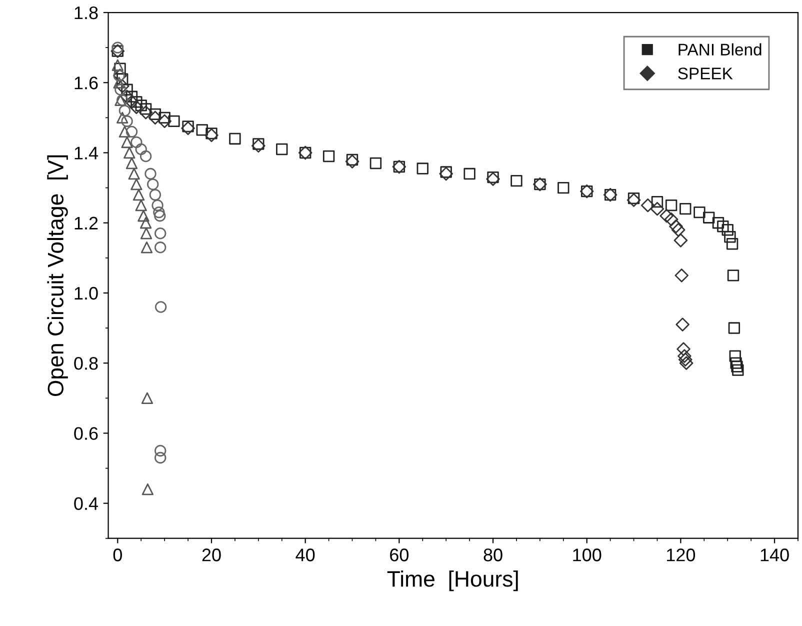 This screenshot has width=802, height=626. What do you see at coordinates (86, 153) in the screenshot?
I see `y-tick-label: 1.4` at bounding box center [86, 153].